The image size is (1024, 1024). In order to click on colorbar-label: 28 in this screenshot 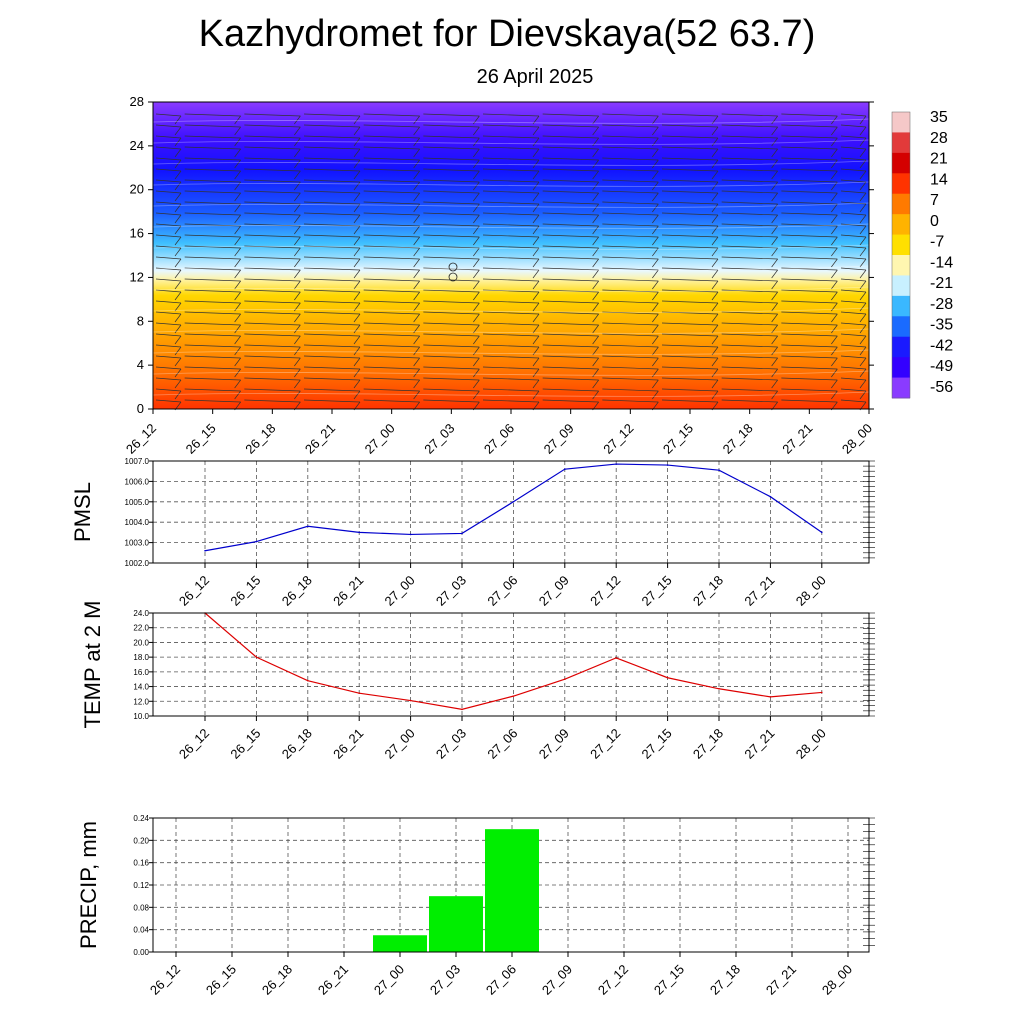, I will do `click(939, 138)`.